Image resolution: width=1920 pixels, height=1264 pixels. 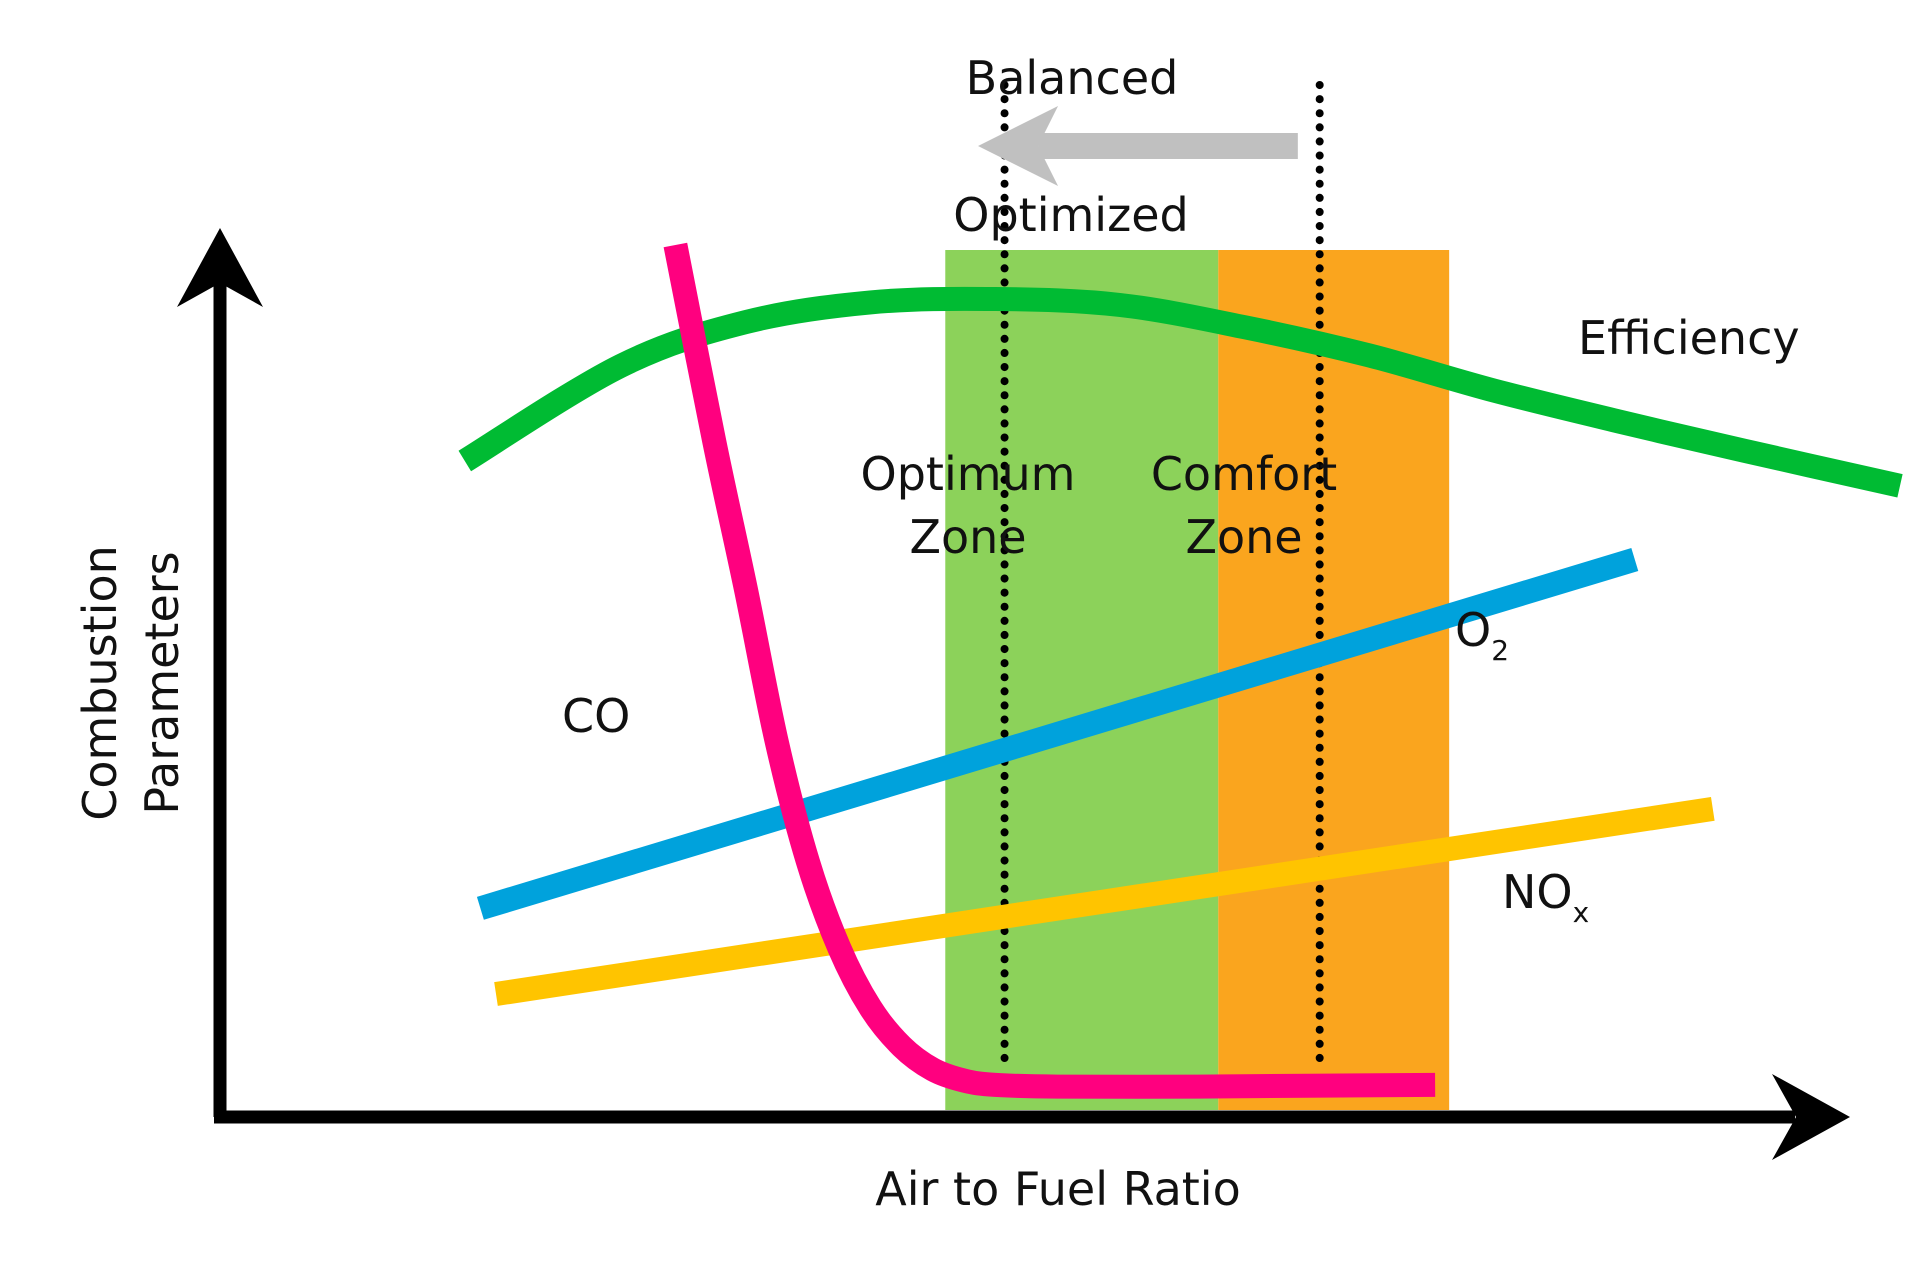 What do you see at coordinates (1082, 680) in the screenshot?
I see `zone-band-optimum` at bounding box center [1082, 680].